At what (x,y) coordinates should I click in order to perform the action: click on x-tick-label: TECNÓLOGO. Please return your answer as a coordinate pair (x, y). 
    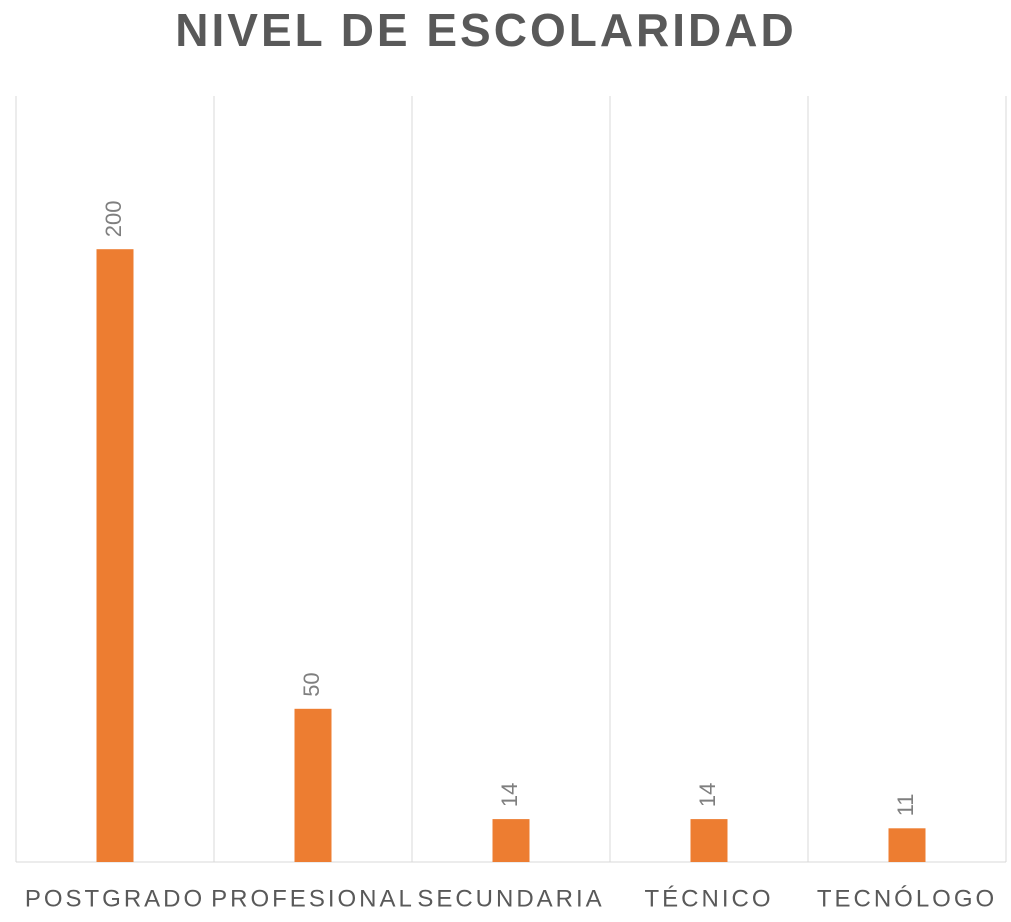
    Looking at the image, I should click on (907, 898).